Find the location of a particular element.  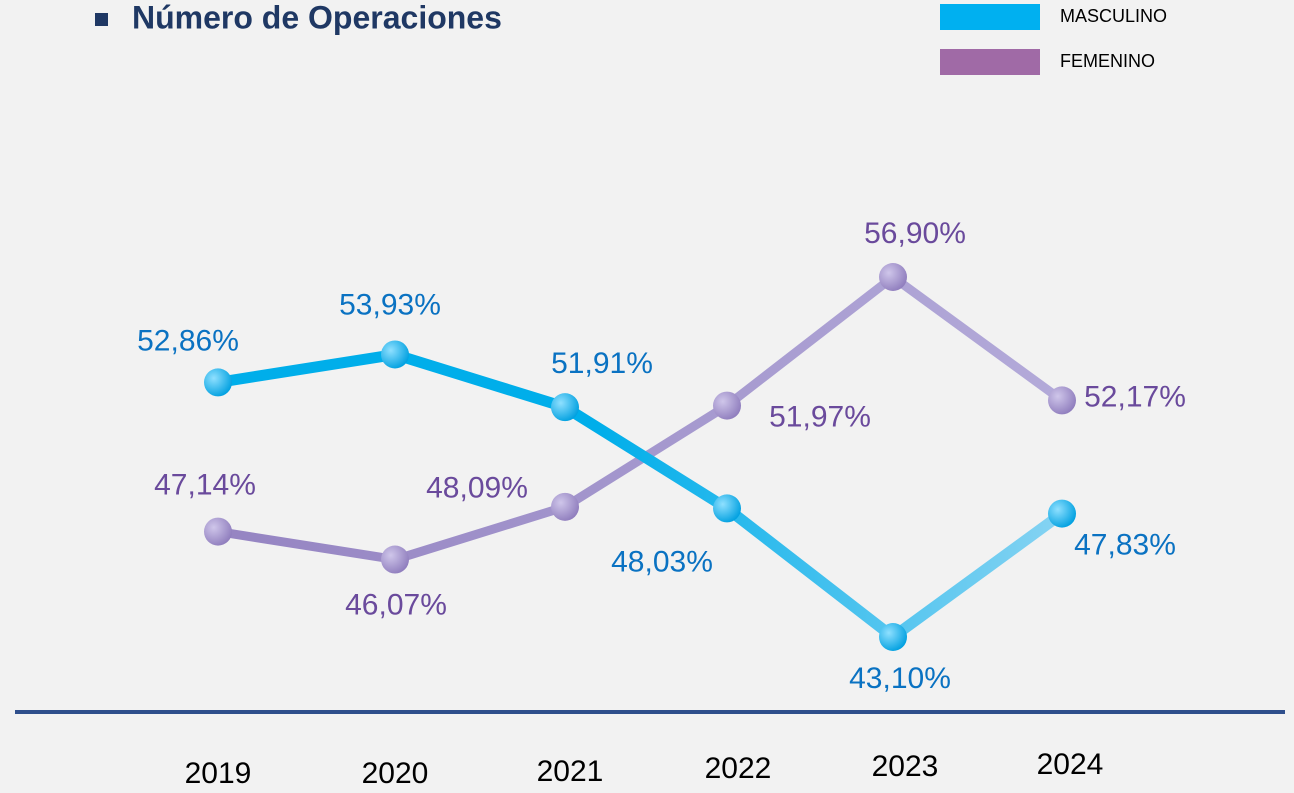

legend-label: FEMENINO is located at coordinates (1107, 61).